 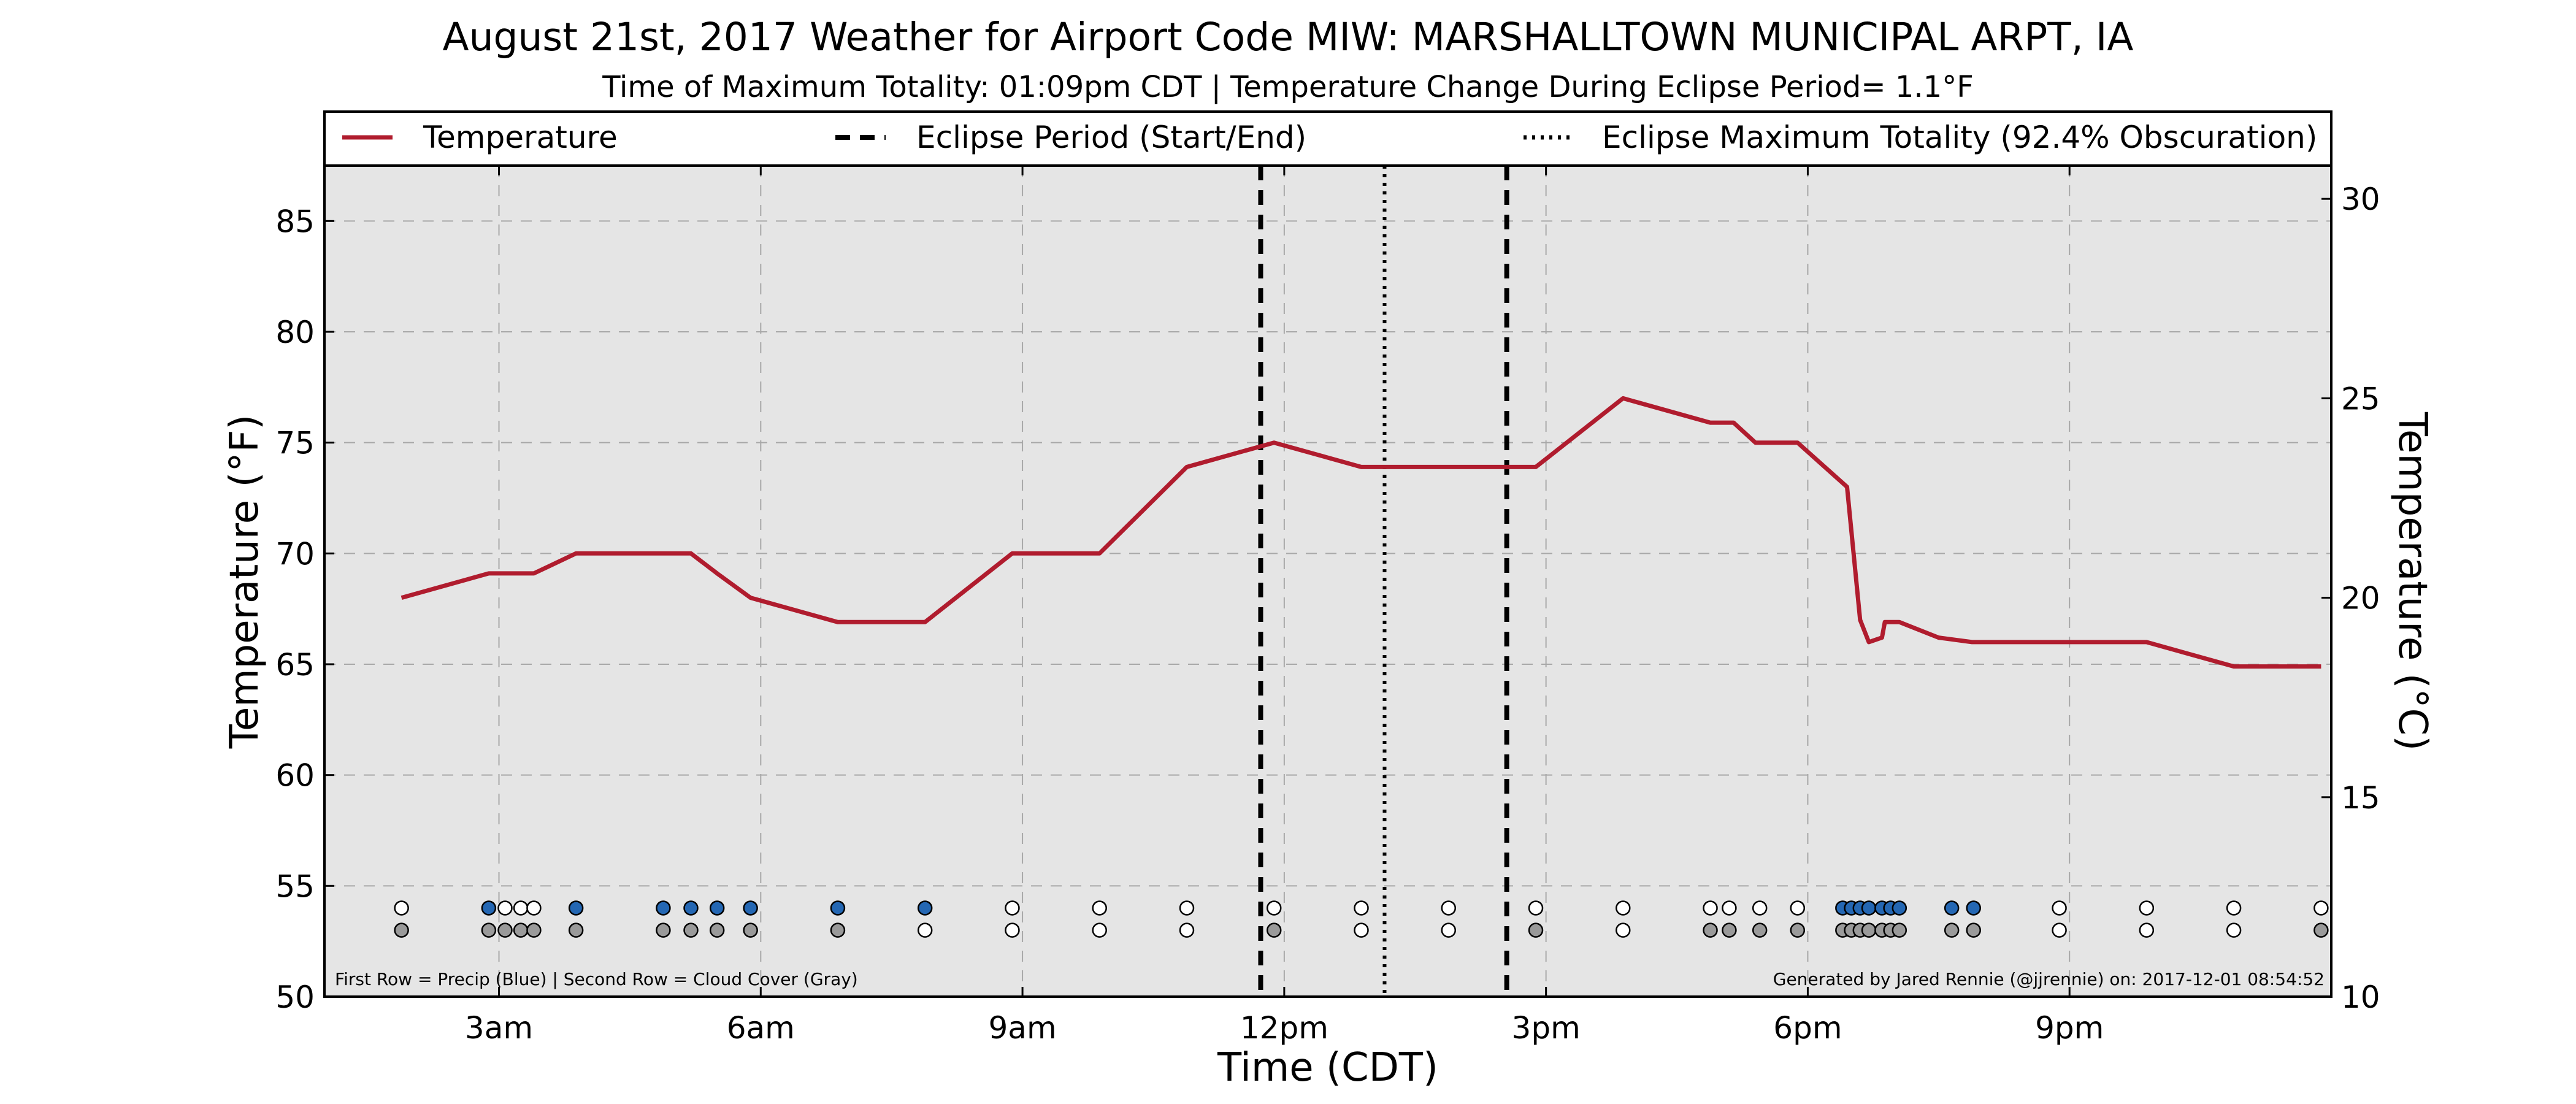 I want to click on x-axis-label: Time (CDT), so click(x=1327, y=1068).